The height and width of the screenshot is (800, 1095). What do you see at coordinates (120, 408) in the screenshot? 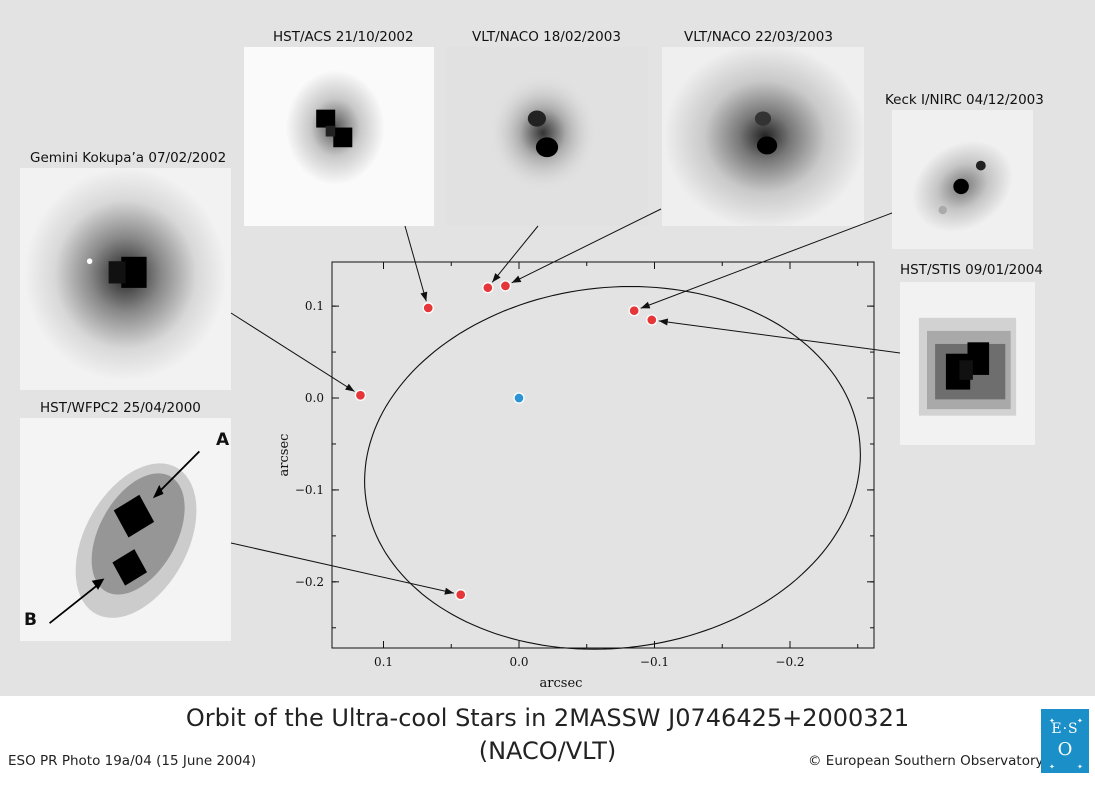
I see `wfpc2-label: HST/WFPC2 25/04/2000` at bounding box center [120, 408].